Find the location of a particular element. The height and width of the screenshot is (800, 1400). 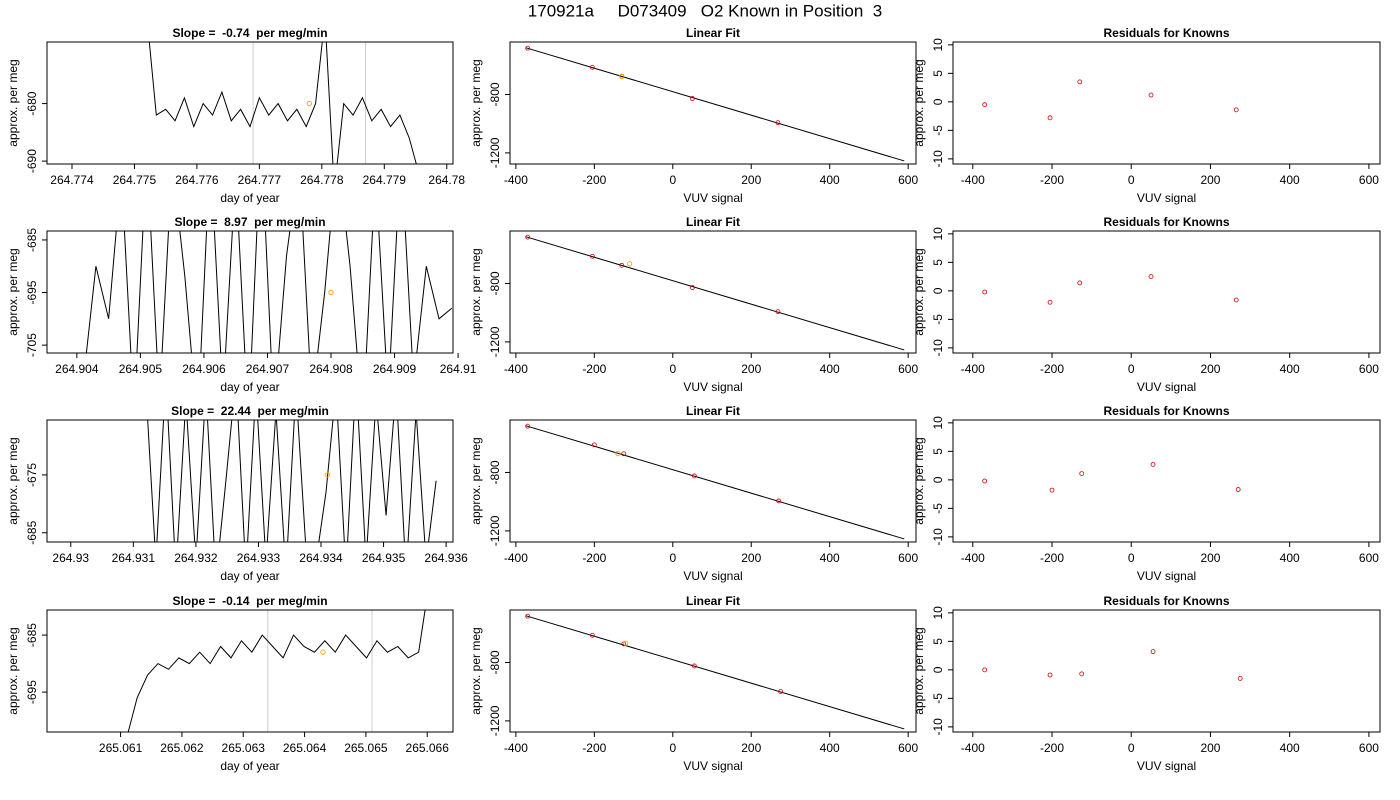

y-tick-label: -1200 is located at coordinates (495, 152).